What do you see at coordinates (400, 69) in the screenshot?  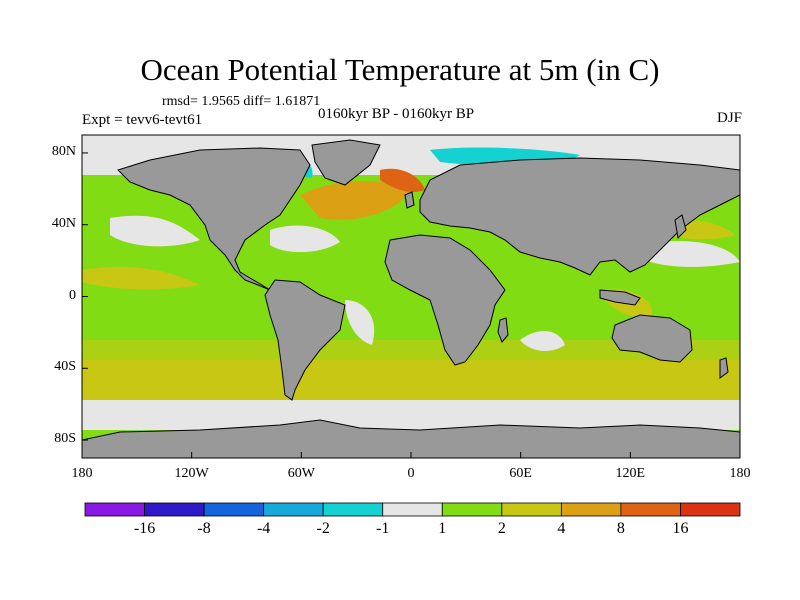 I see `chart-title: Ocean Potential Temperature at 5m (in C)` at bounding box center [400, 69].